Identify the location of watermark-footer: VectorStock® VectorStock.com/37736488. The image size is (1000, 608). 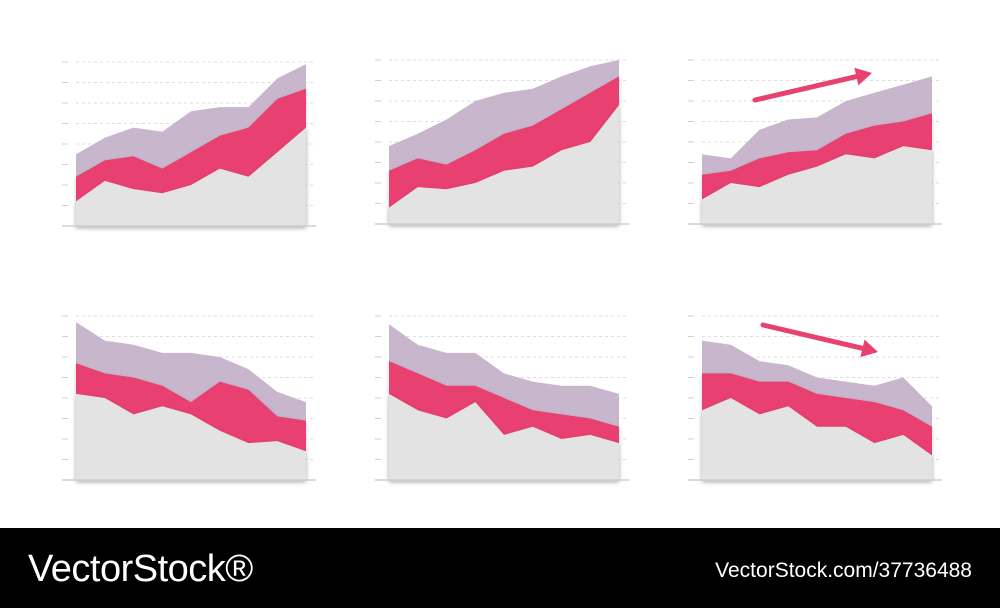
(500, 568).